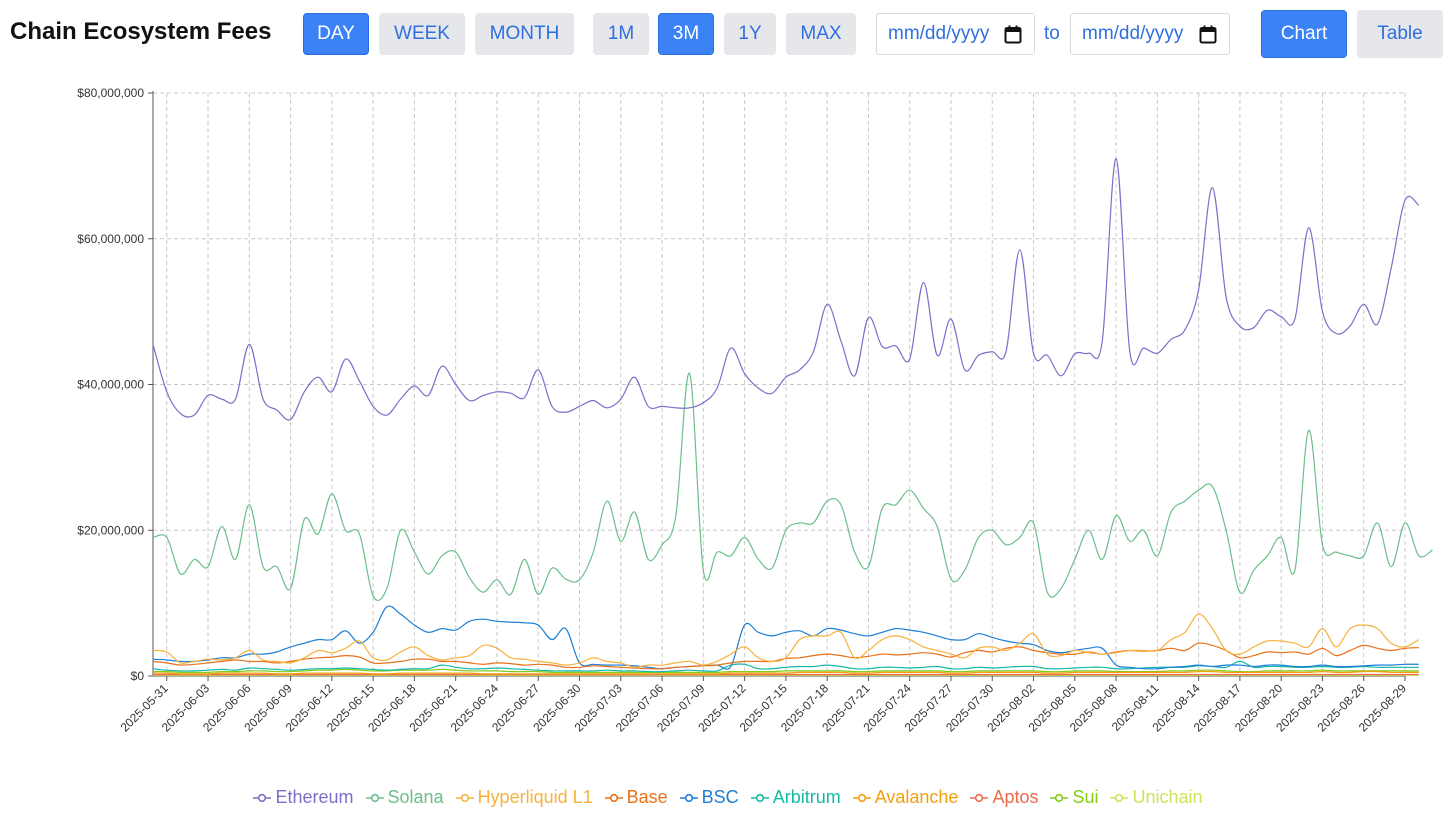 The height and width of the screenshot is (820, 1456). I want to click on range-3m-button: 3M, so click(686, 34).